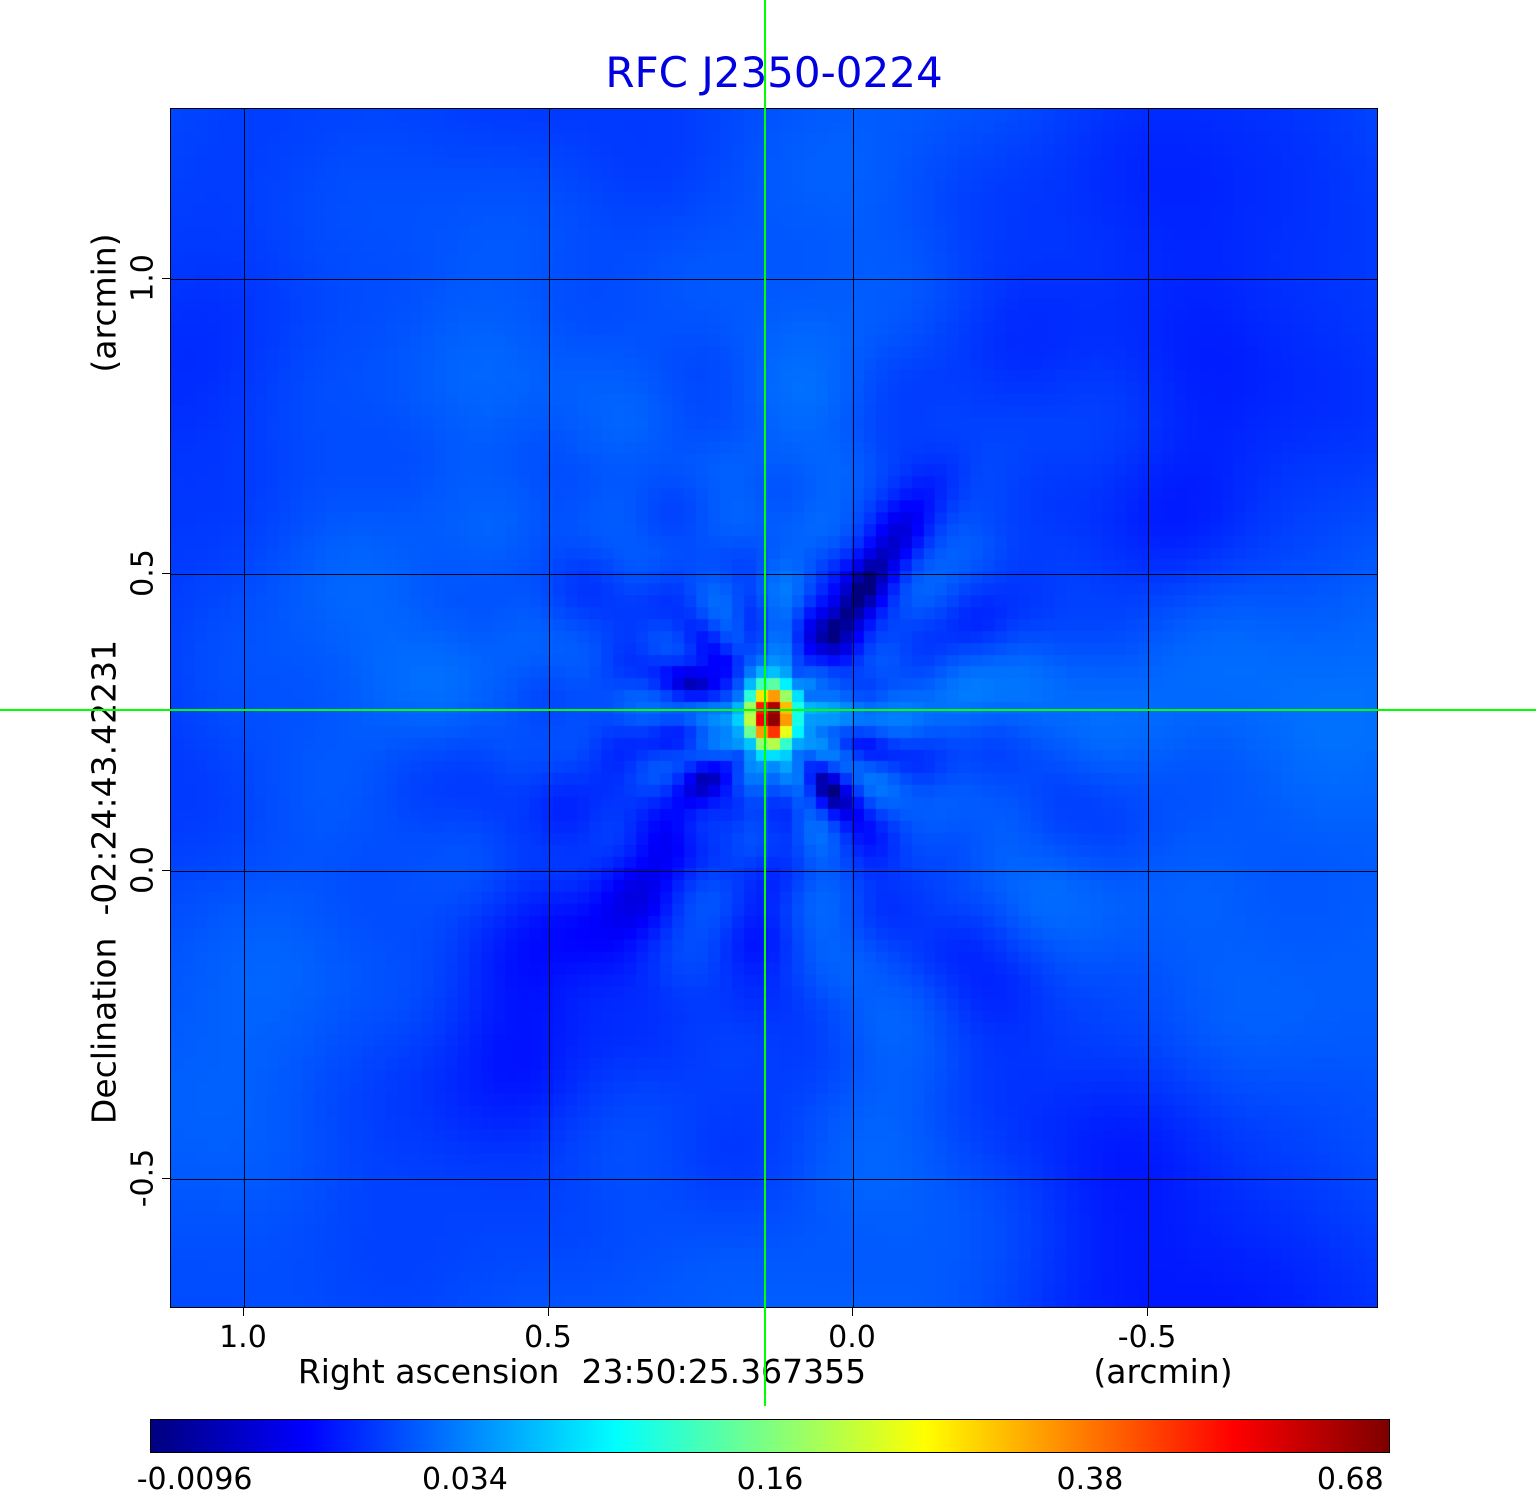  What do you see at coordinates (1090, 1479) in the screenshot?
I see `colorbar-tick-label: 0.38` at bounding box center [1090, 1479].